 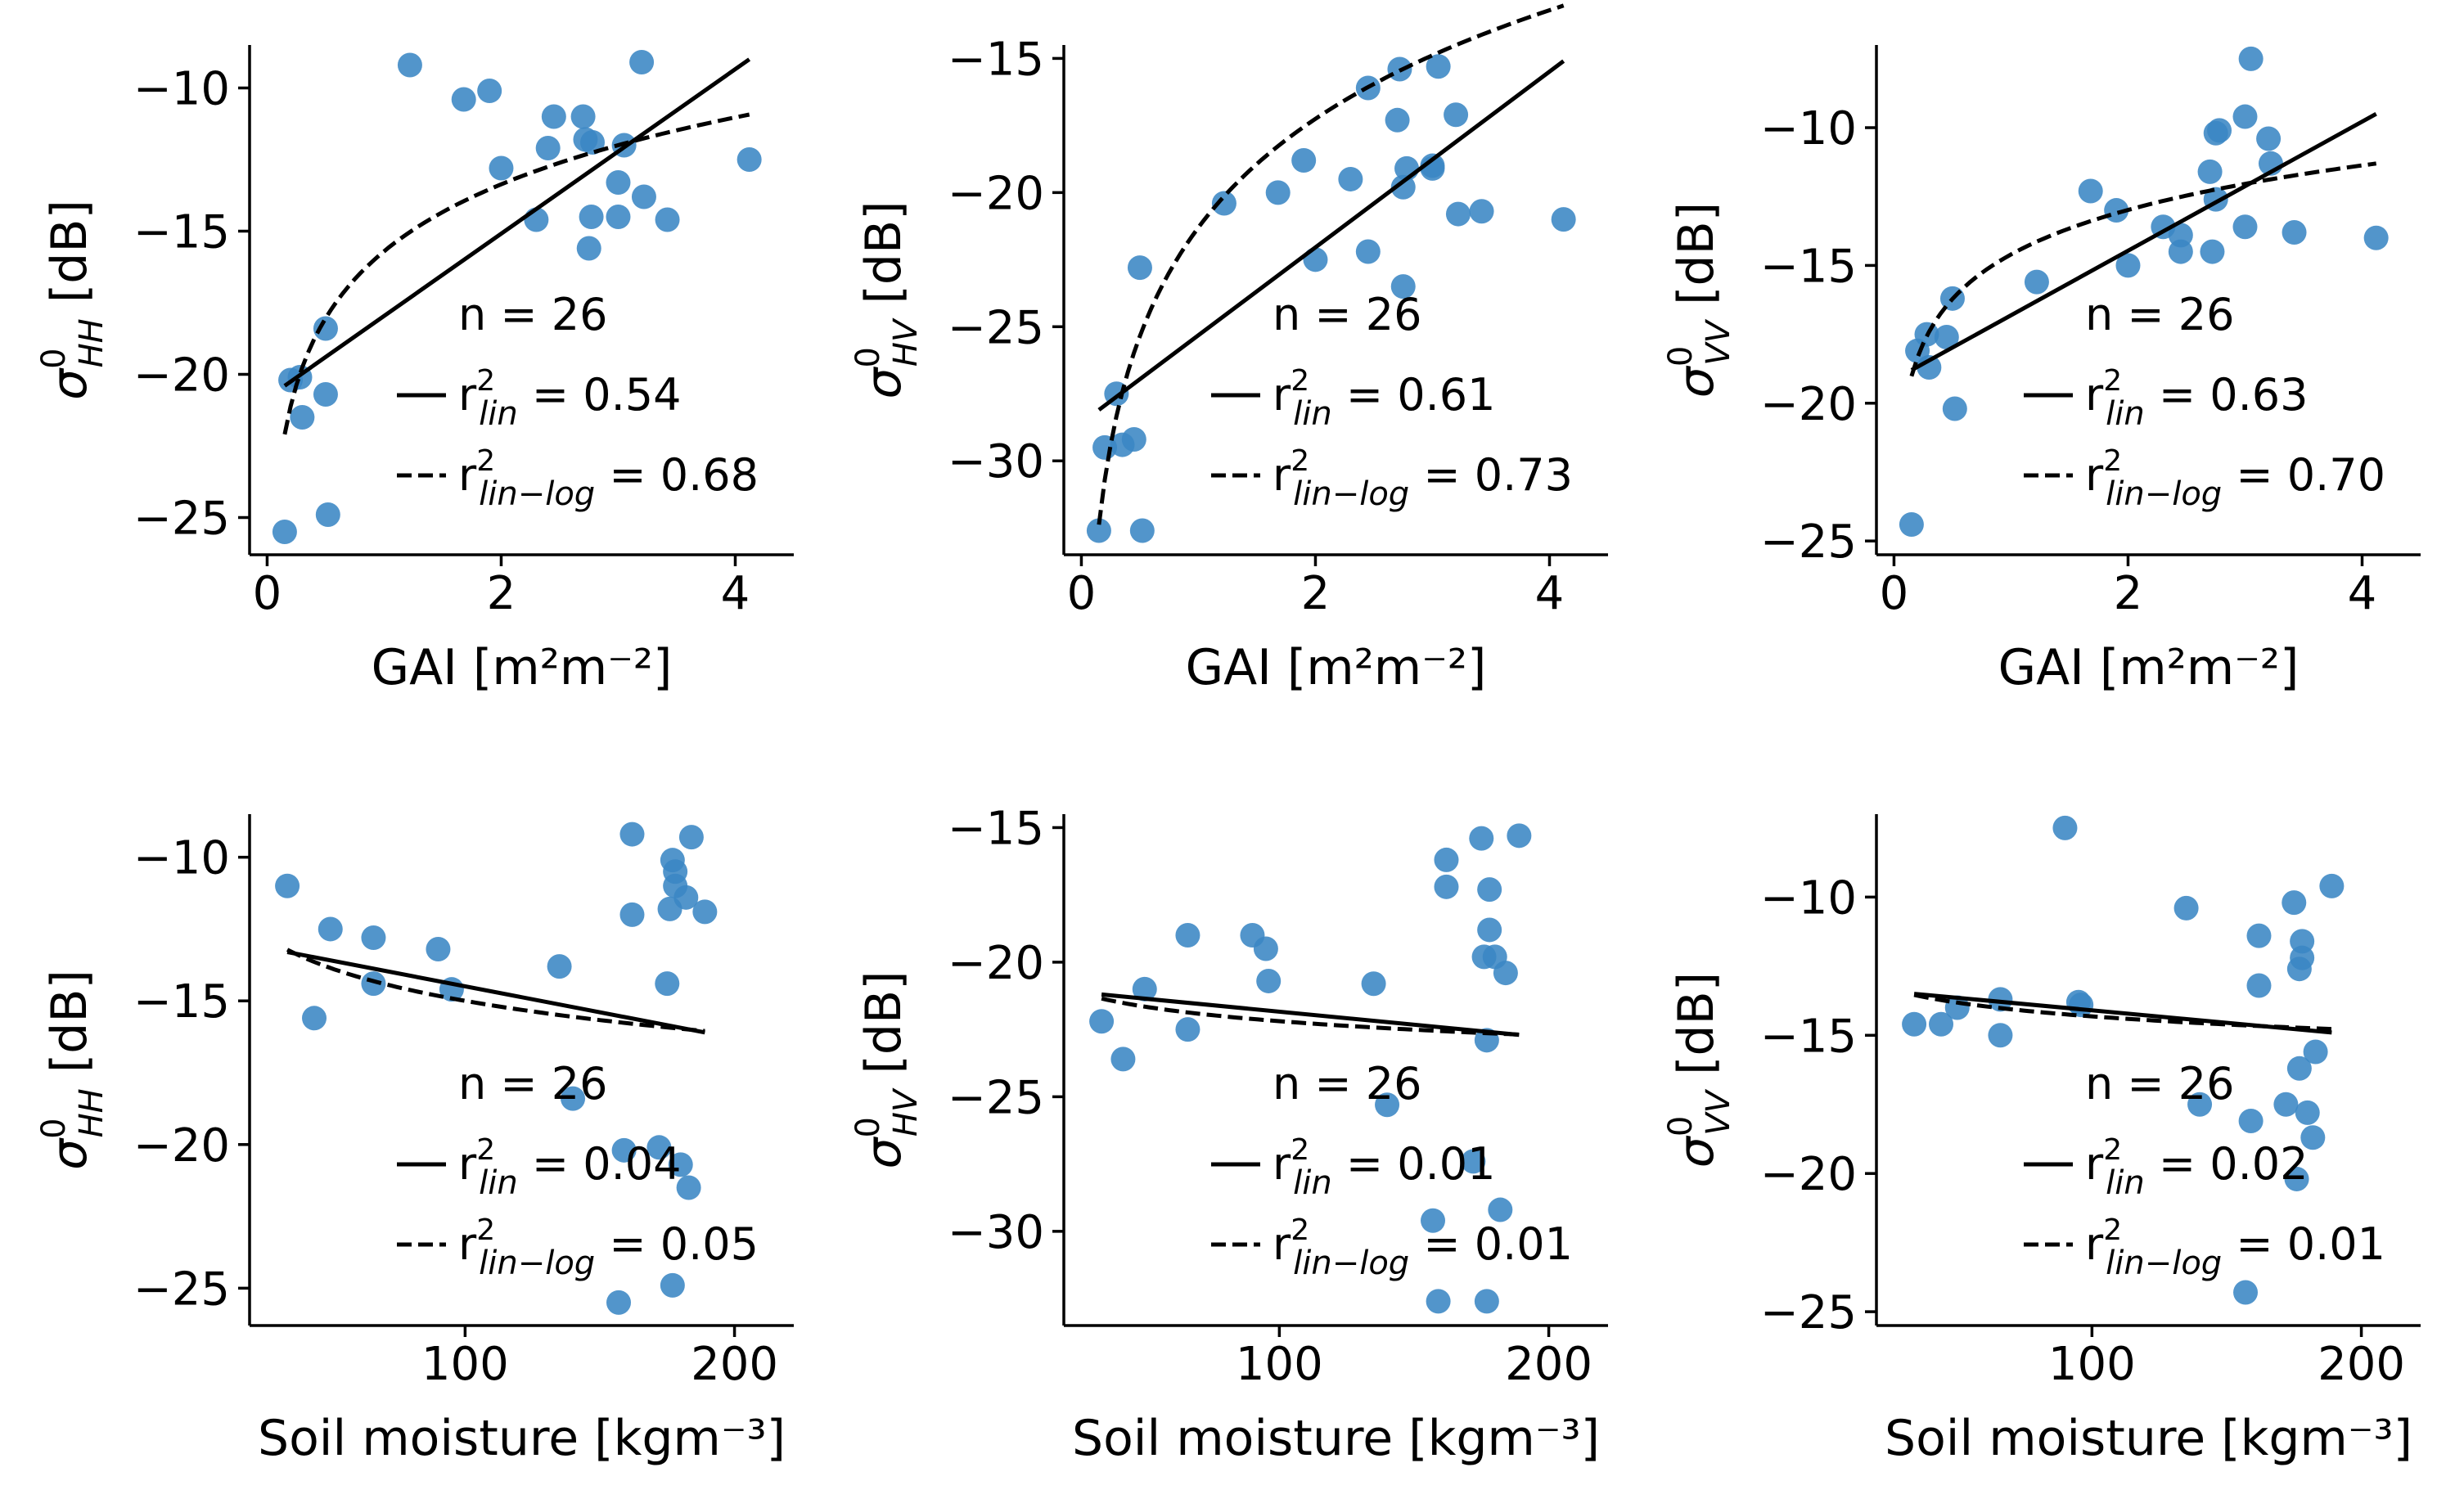 What do you see at coordinates (1316, 593) in the screenshot?
I see `x-tick-label: 2` at bounding box center [1316, 593].